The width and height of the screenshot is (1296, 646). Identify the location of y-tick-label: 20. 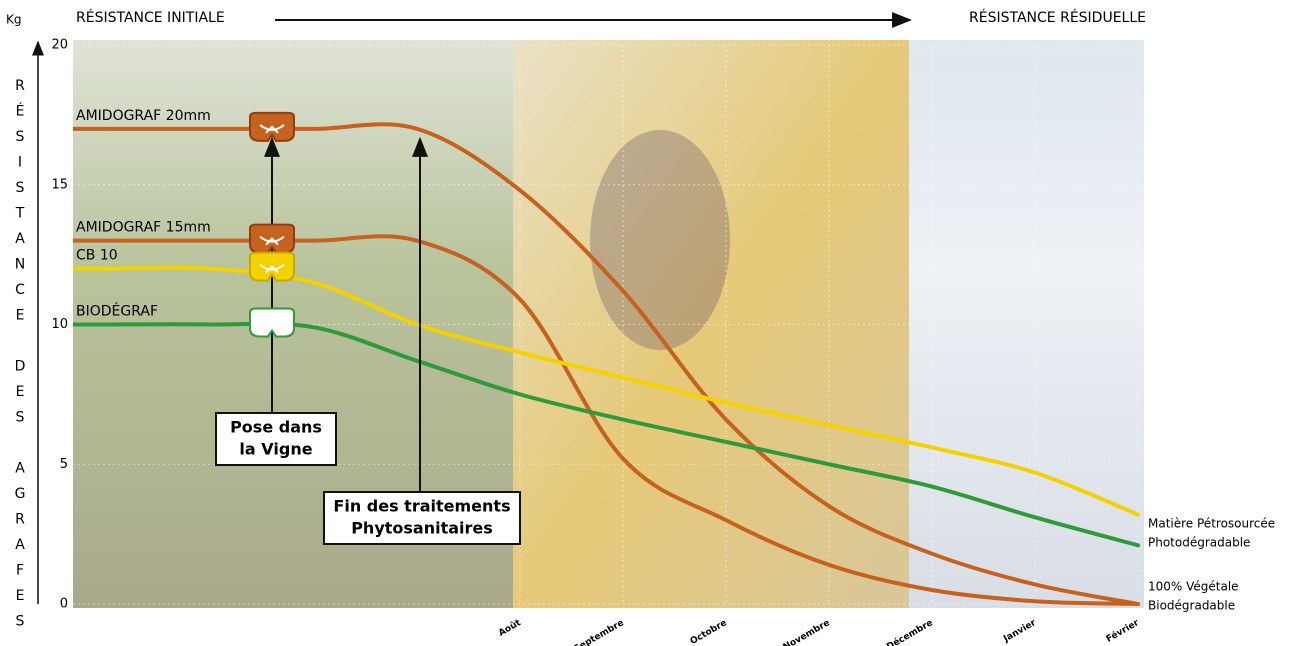
(59, 45).